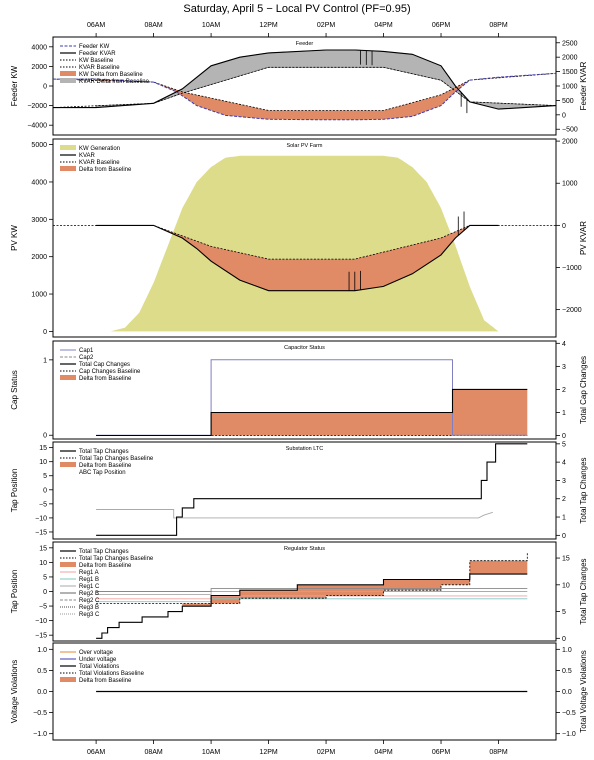 Image resolution: width=594 pixels, height=760 pixels. What do you see at coordinates (14, 85) in the screenshot?
I see `y-axis-label: Feeder KW` at bounding box center [14, 85].